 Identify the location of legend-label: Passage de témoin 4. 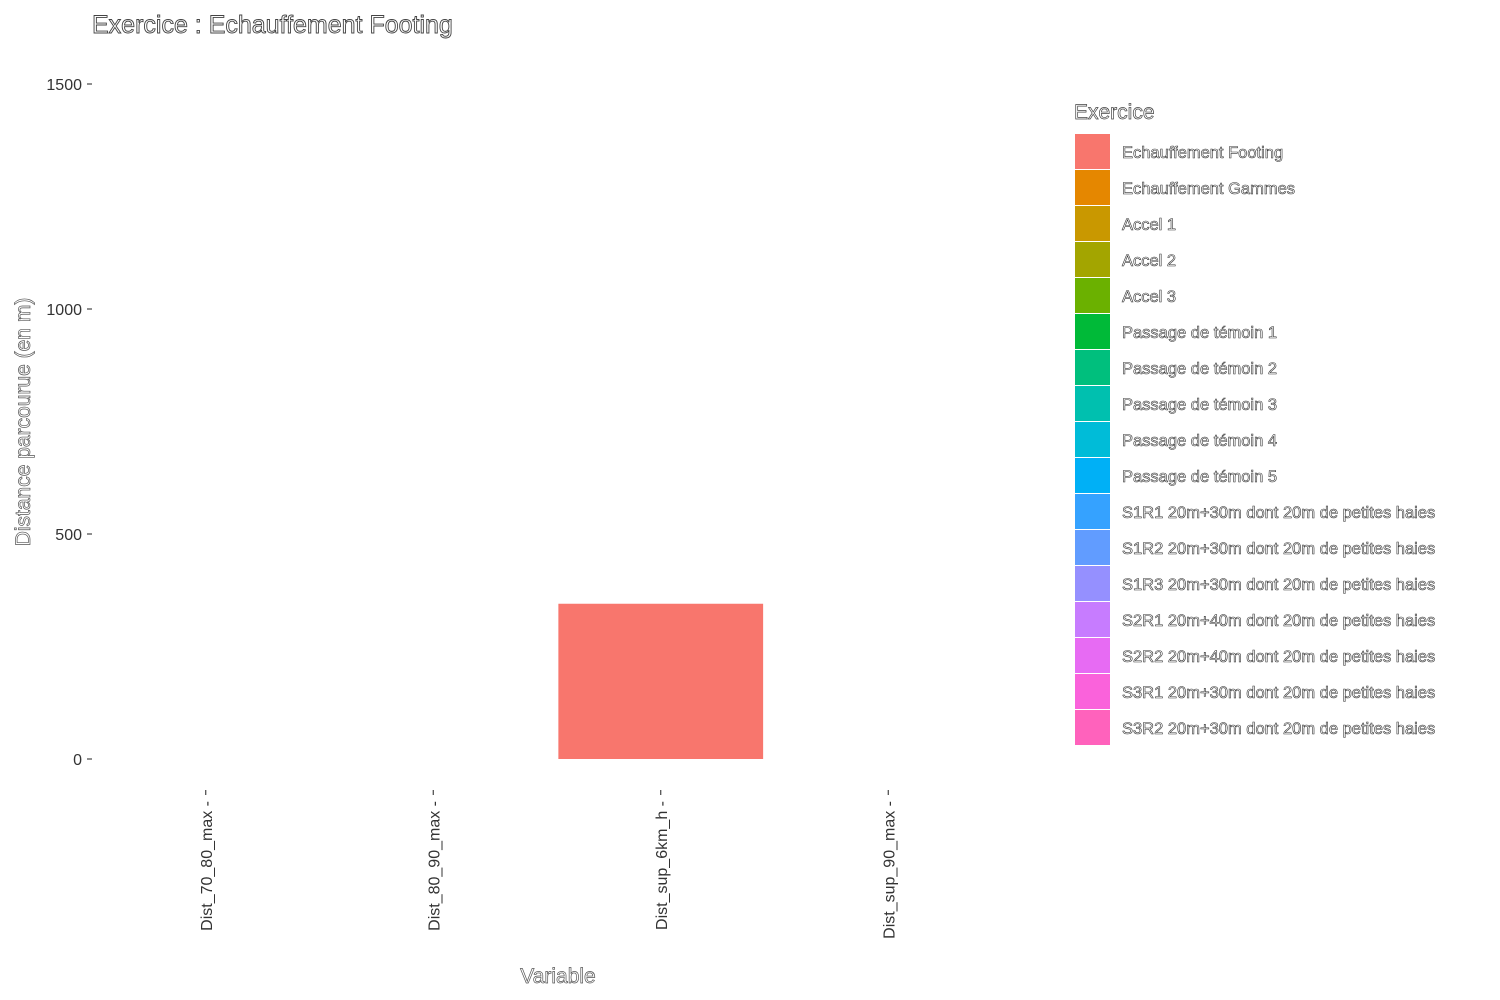
(1199, 441).